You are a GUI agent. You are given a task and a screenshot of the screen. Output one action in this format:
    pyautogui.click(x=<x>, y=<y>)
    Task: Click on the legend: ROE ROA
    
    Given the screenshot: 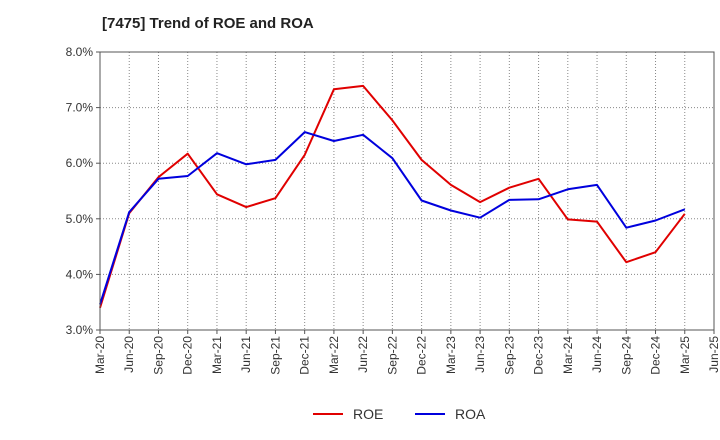 What is the action you would take?
    pyautogui.click(x=399, y=414)
    